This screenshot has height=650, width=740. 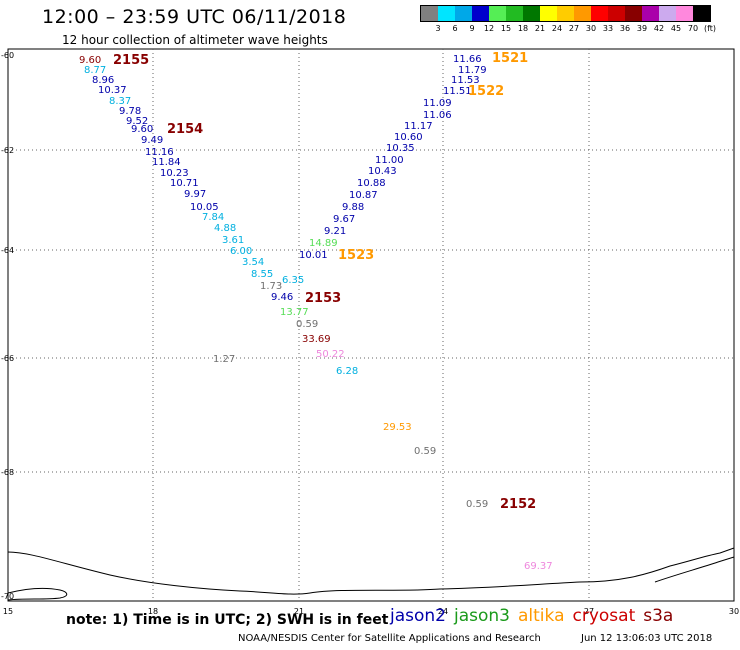 I want to click on wave-height-value: 1.27, so click(x=224, y=359).